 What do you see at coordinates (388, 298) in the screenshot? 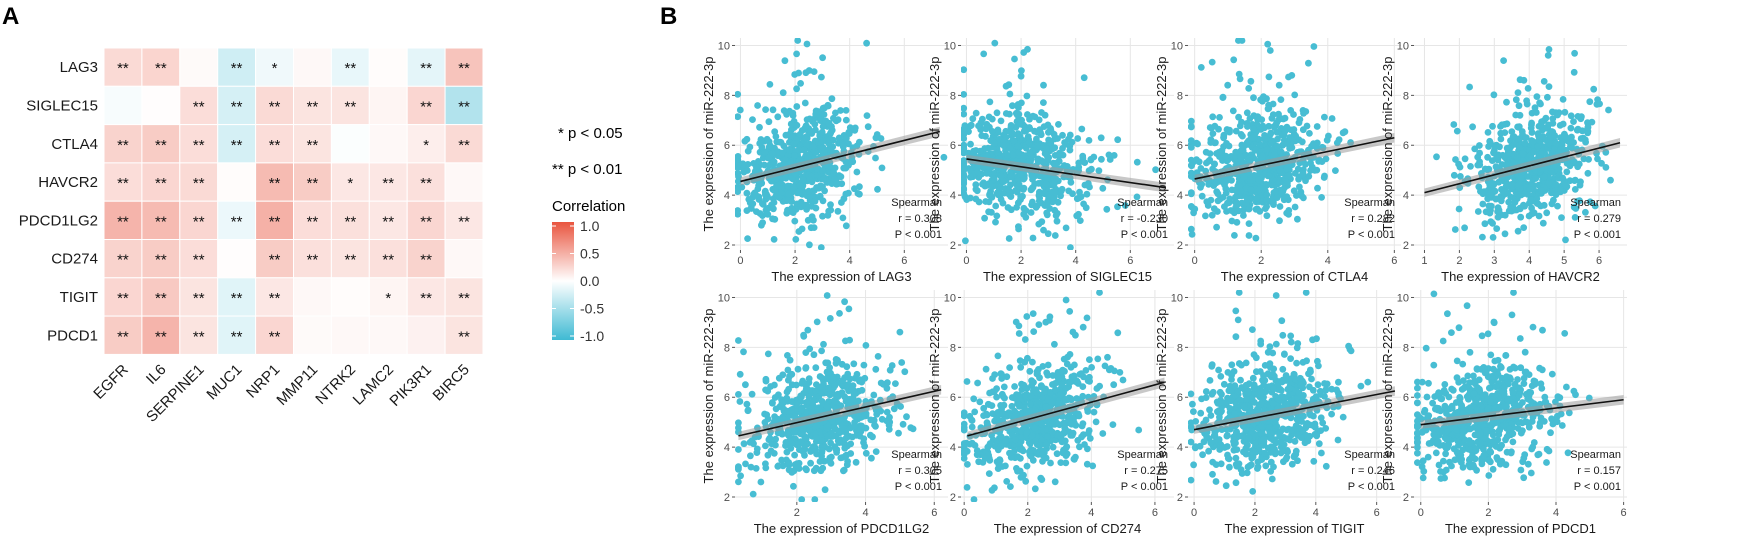
I see `significance-star: *` at bounding box center [388, 298].